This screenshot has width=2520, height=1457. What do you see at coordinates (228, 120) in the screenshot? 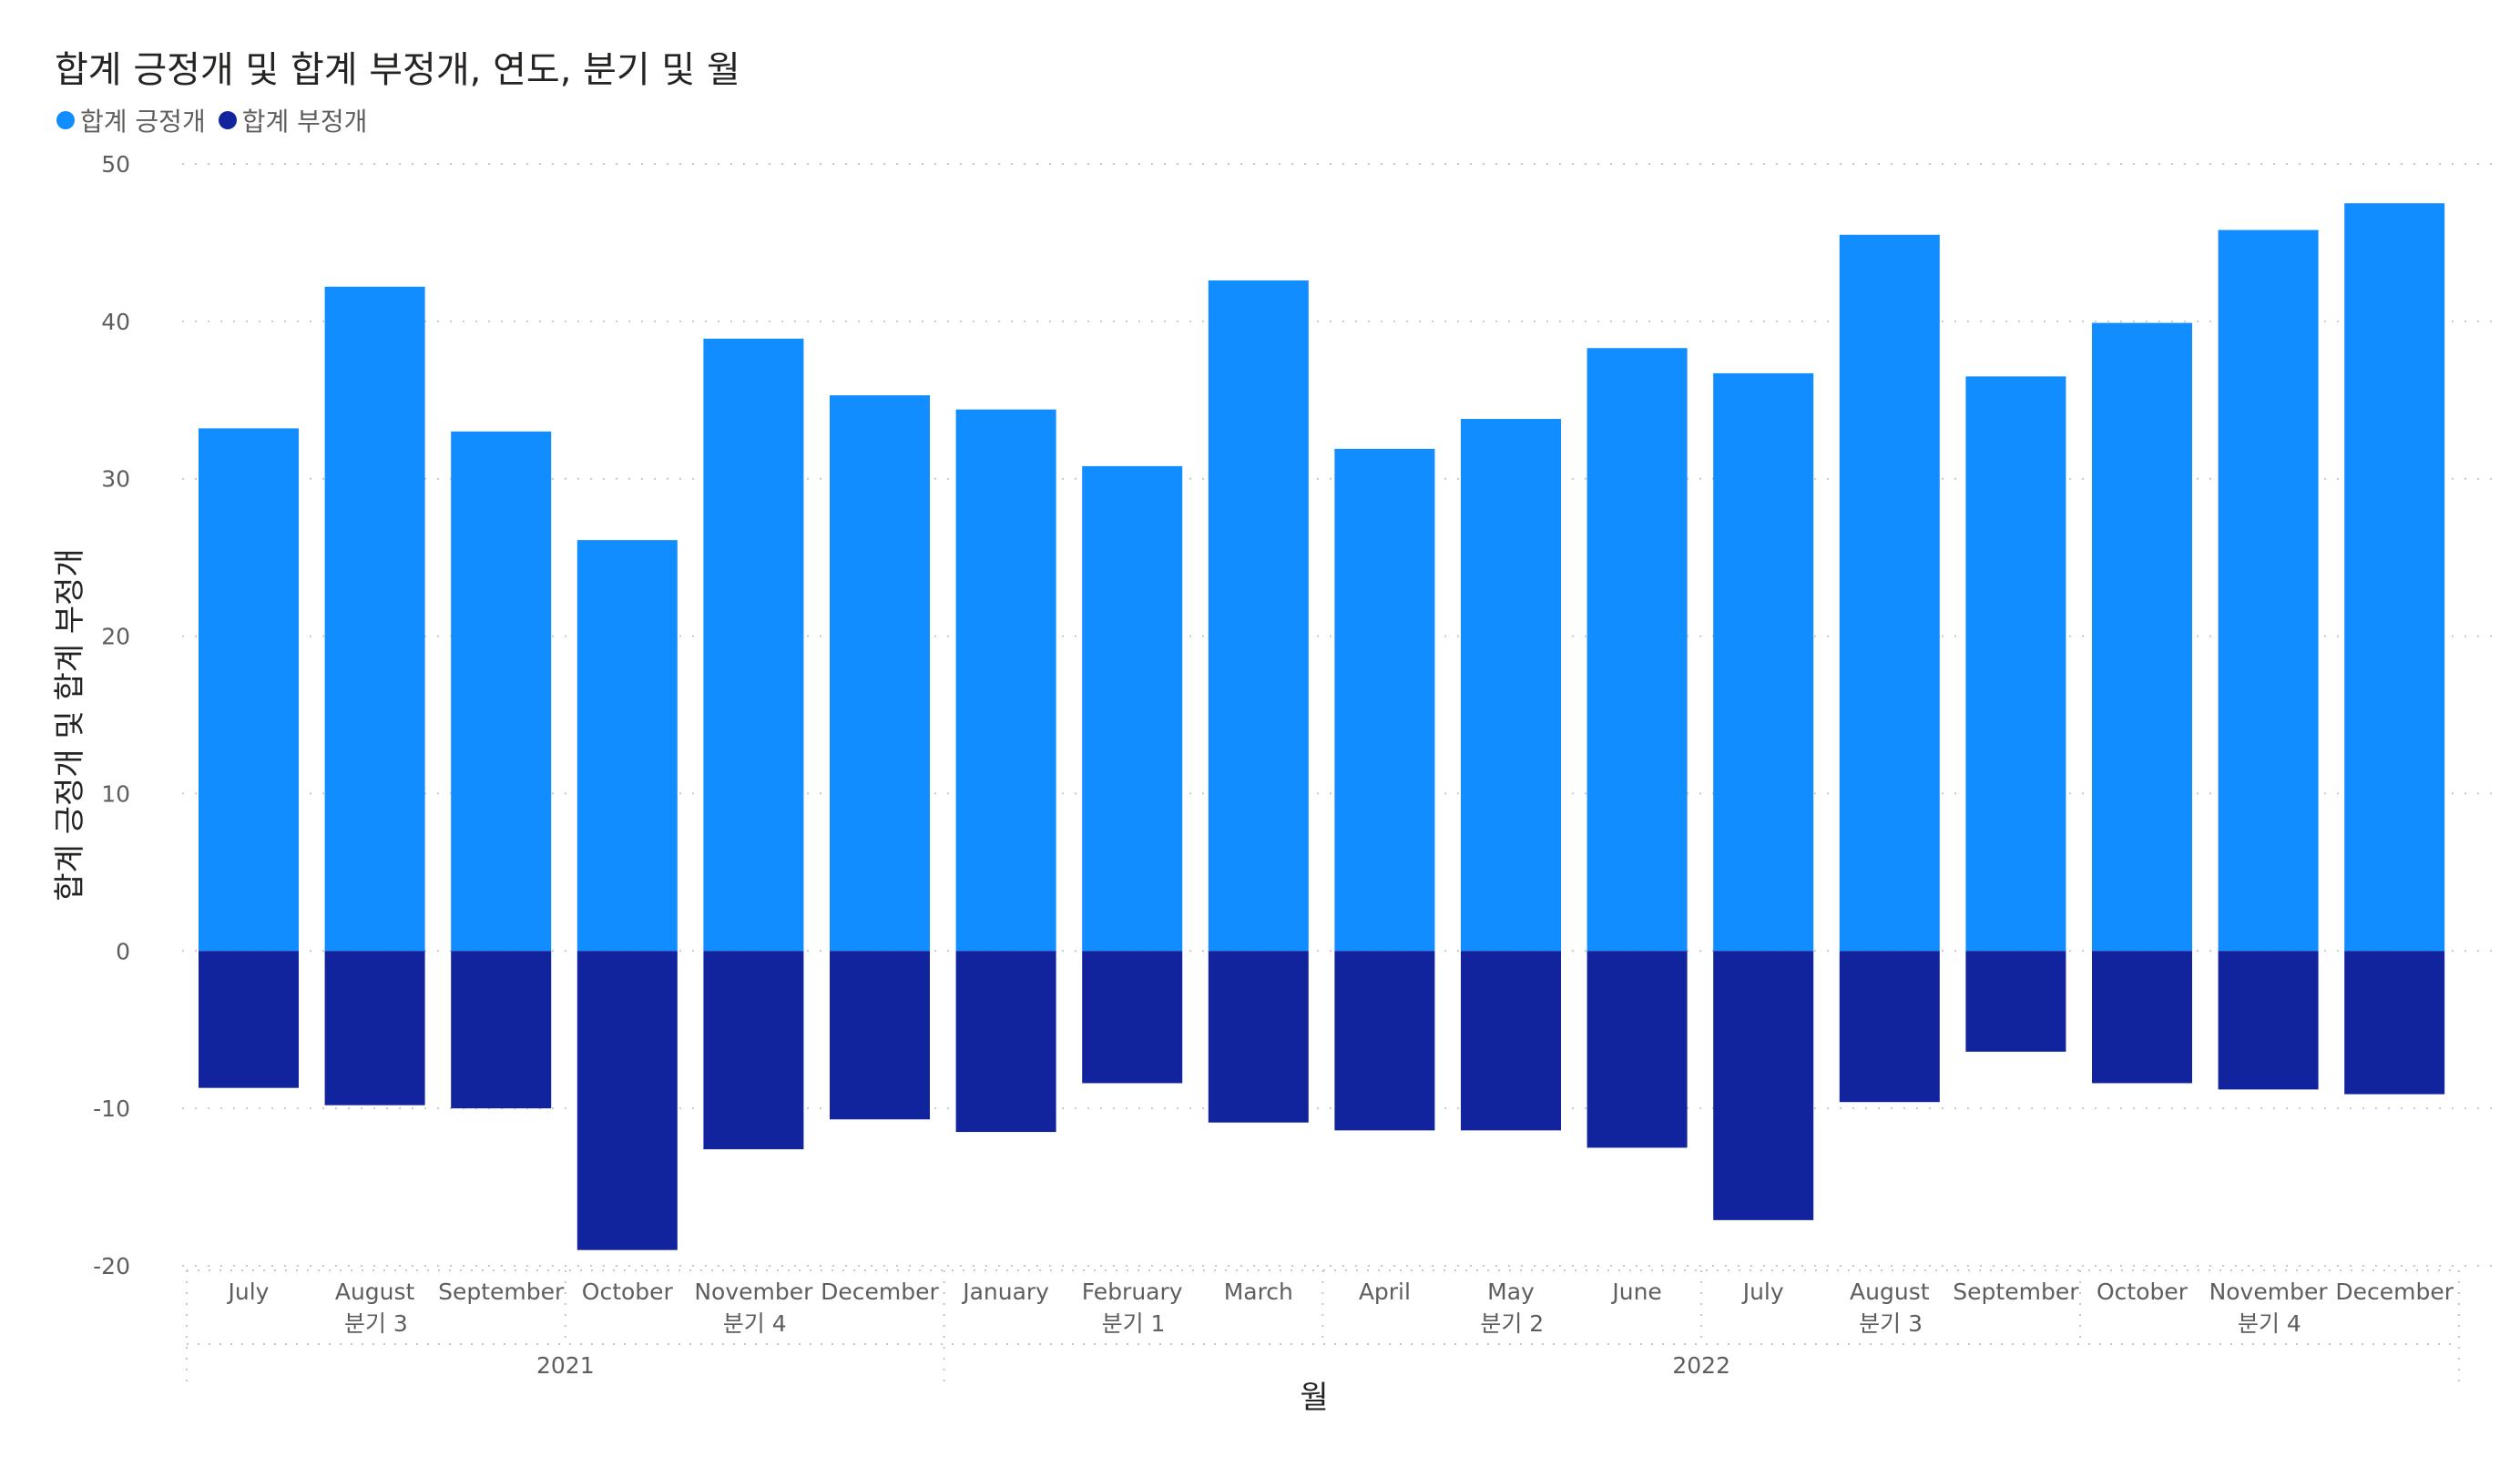
I see `legend-dot-negative-icon` at bounding box center [228, 120].